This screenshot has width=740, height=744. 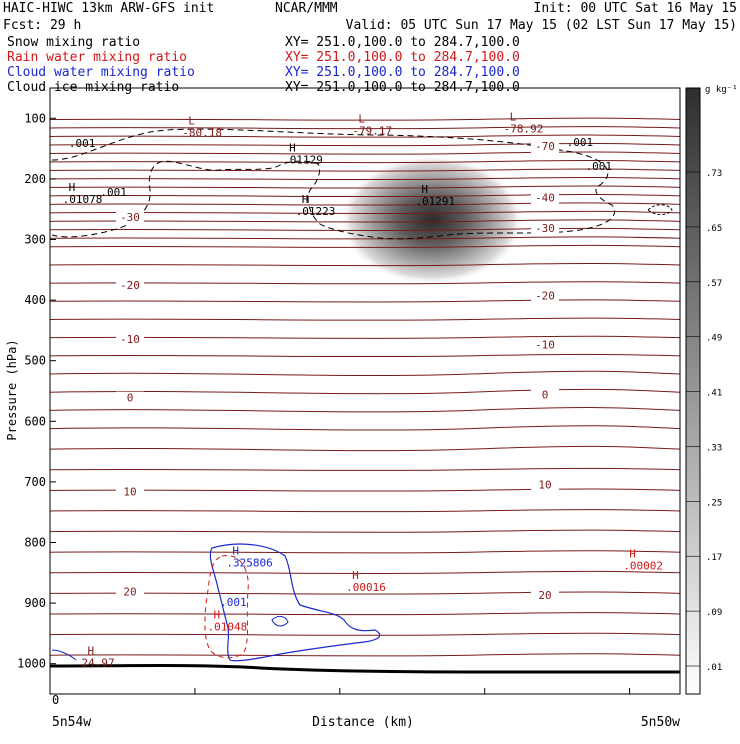 I want to click on colorbar-tick-label: .49, so click(x=714, y=339).